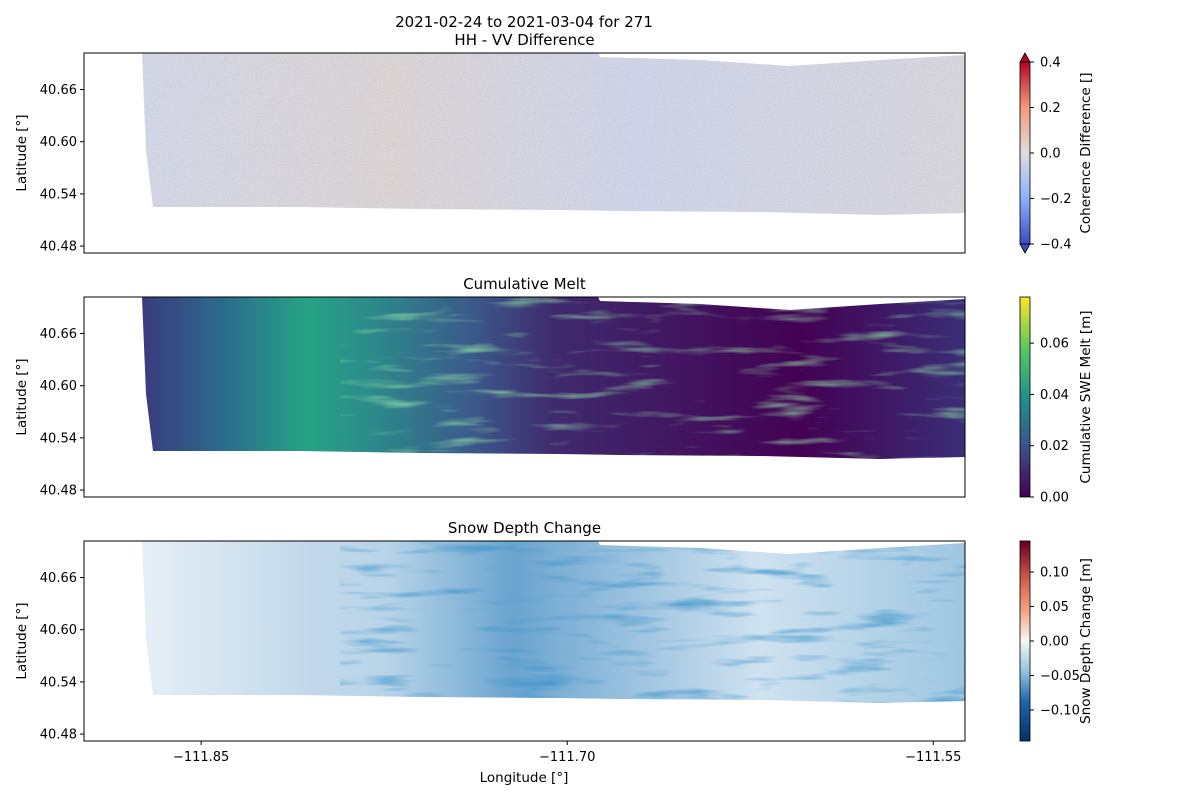 This screenshot has width=1200, height=800. Describe the element at coordinates (1086, 152) in the screenshot. I see `colorbar-label: Coherence Difference []` at that location.